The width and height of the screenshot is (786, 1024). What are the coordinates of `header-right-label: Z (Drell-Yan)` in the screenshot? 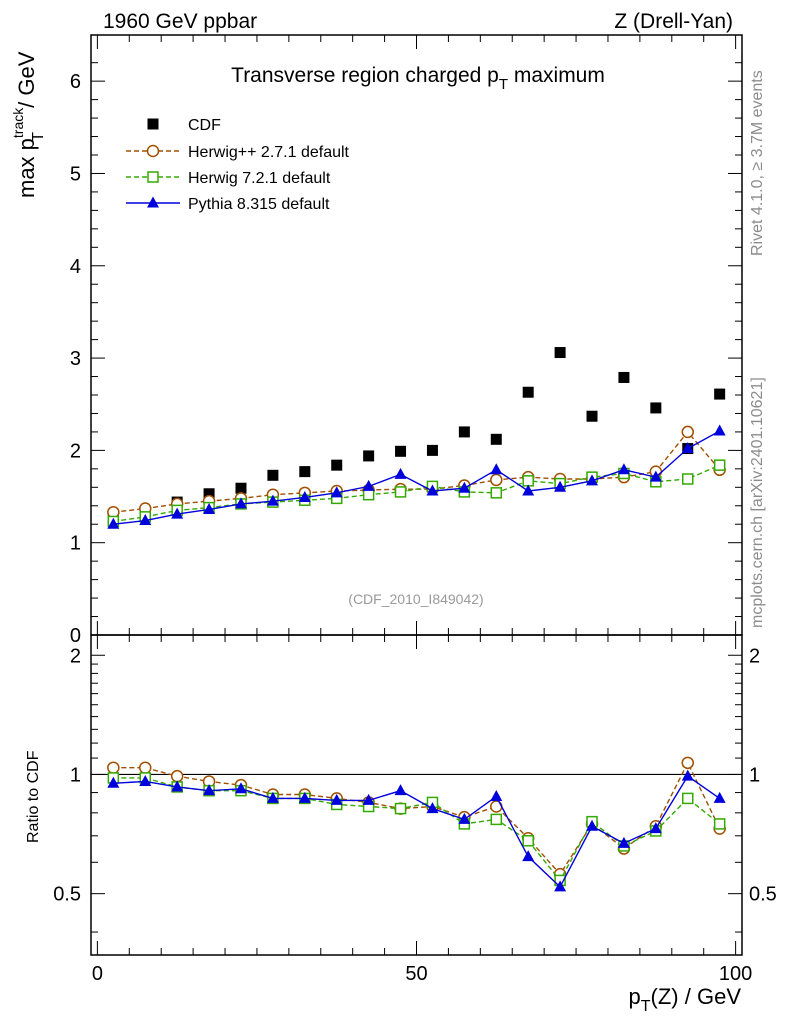 It's located at (673, 21).